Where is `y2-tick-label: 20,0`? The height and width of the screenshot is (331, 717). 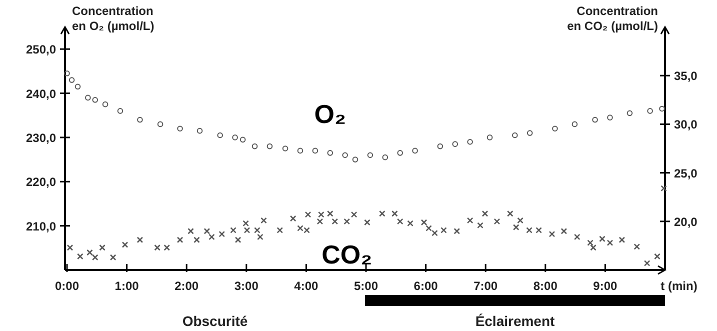
y2-tick-label: 20,0 is located at coordinates (686, 221).